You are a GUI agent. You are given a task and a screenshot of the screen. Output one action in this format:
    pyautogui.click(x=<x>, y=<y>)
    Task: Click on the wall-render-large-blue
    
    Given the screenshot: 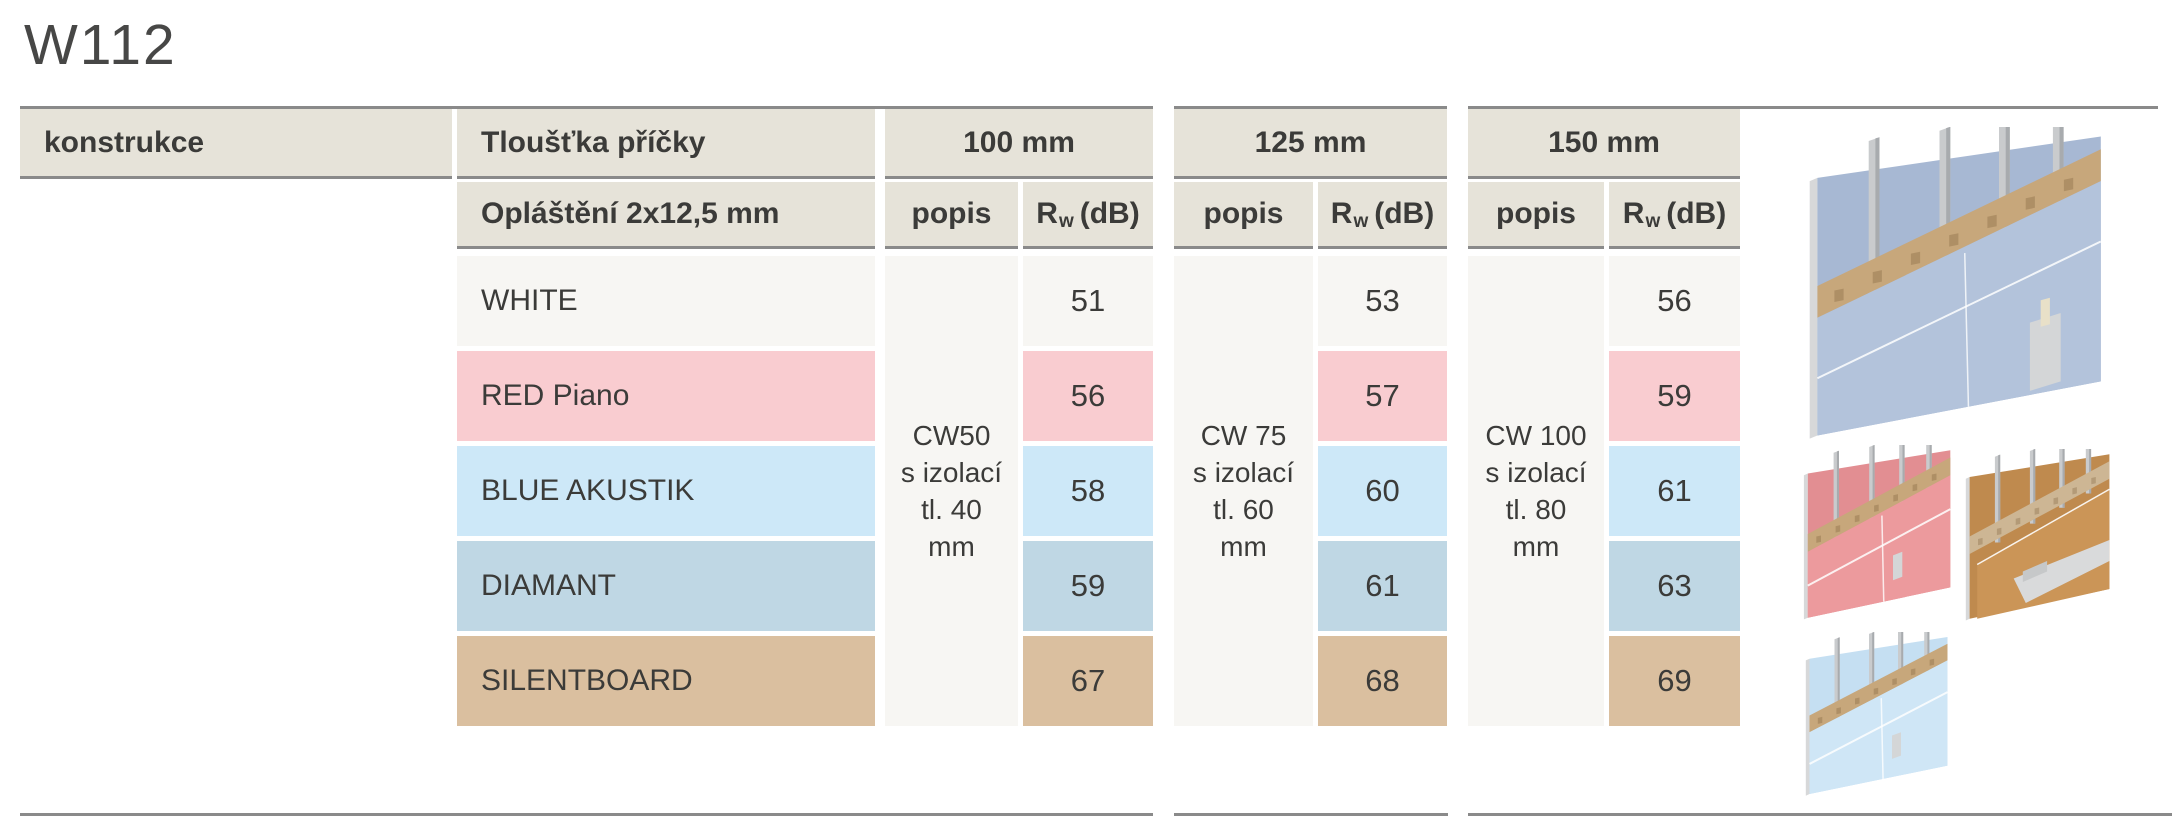 What is the action you would take?
    pyautogui.click(x=1956, y=286)
    